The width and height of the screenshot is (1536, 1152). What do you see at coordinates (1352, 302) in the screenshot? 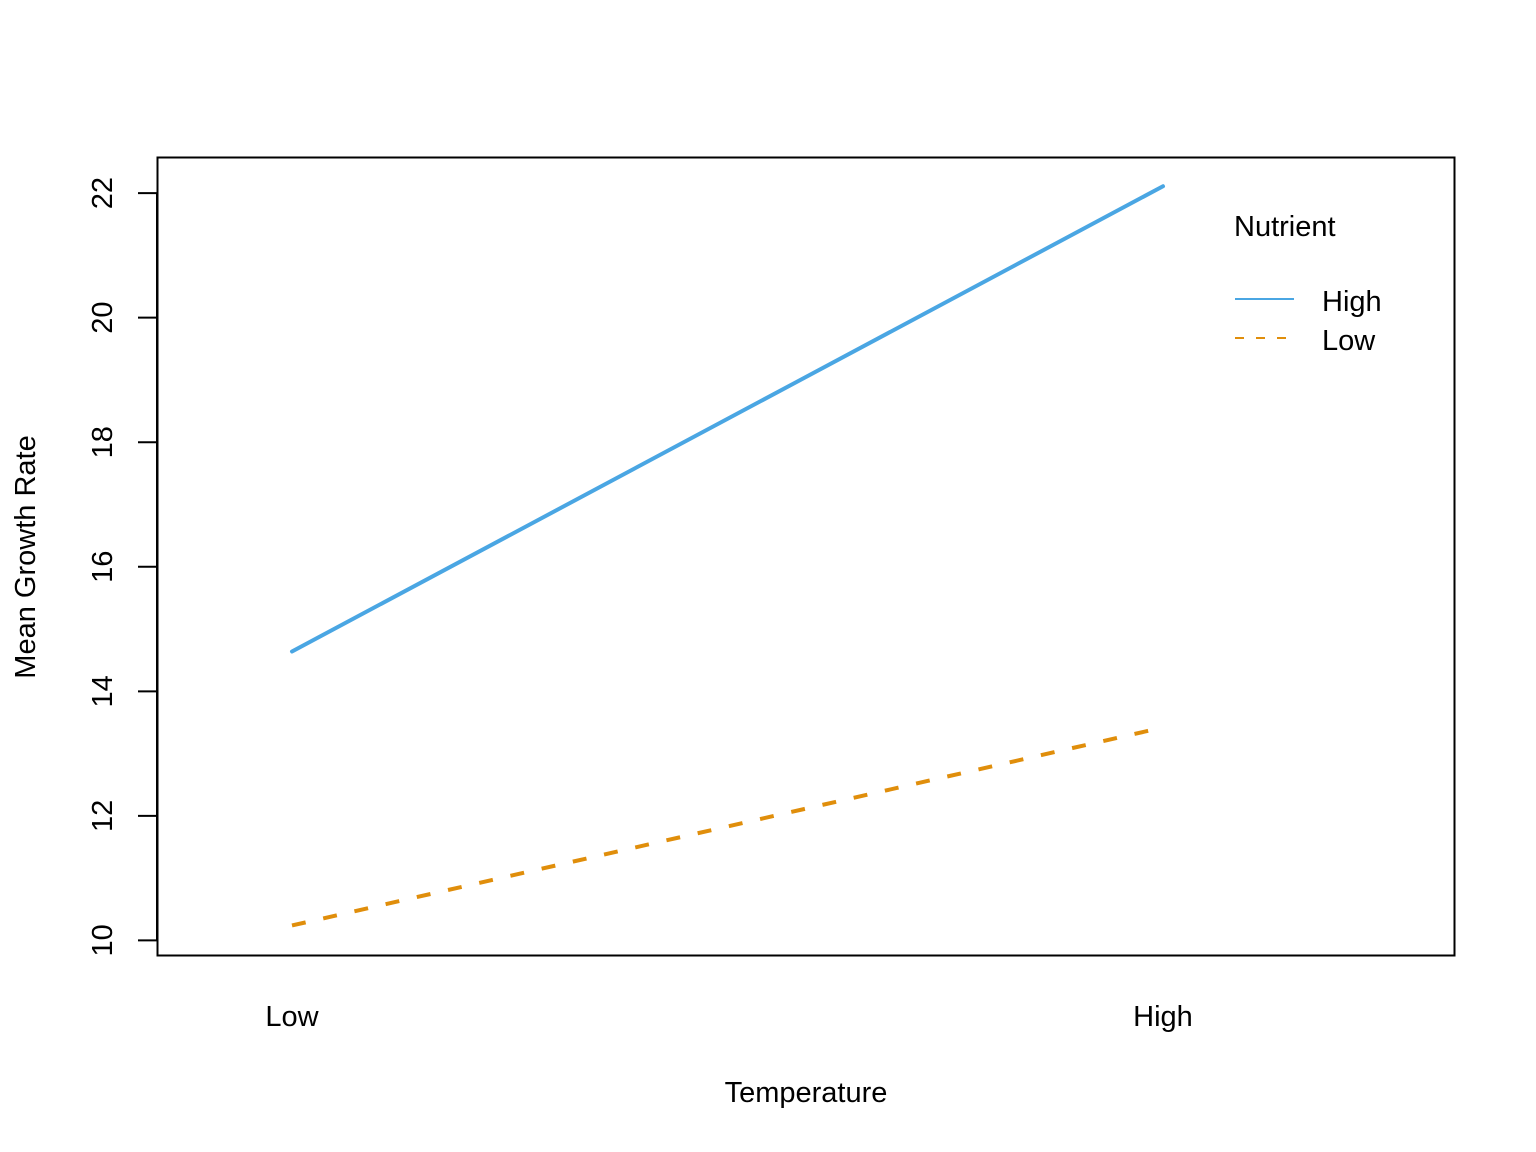
I see `legend-label-high: High` at bounding box center [1352, 302].